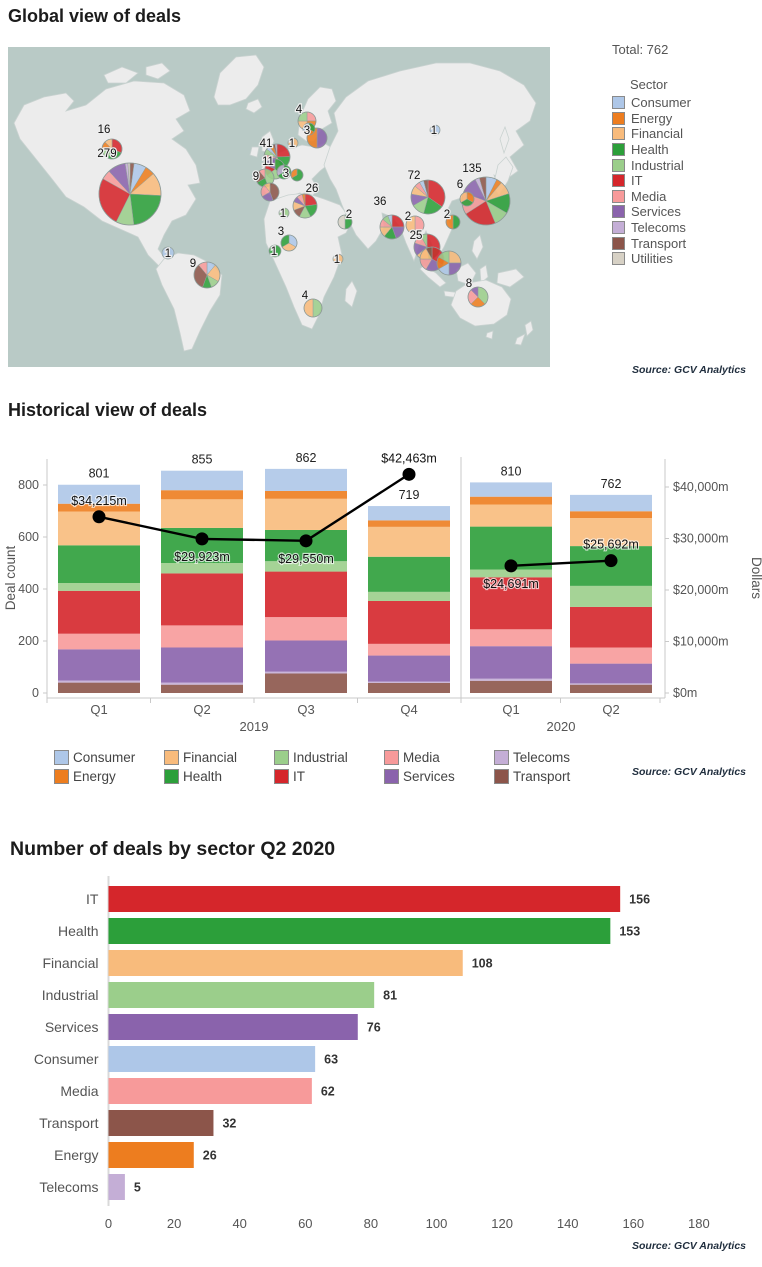 The height and width of the screenshot is (1267, 762). What do you see at coordinates (241, 995) in the screenshot?
I see `hbar-bar-industrial` at bounding box center [241, 995].